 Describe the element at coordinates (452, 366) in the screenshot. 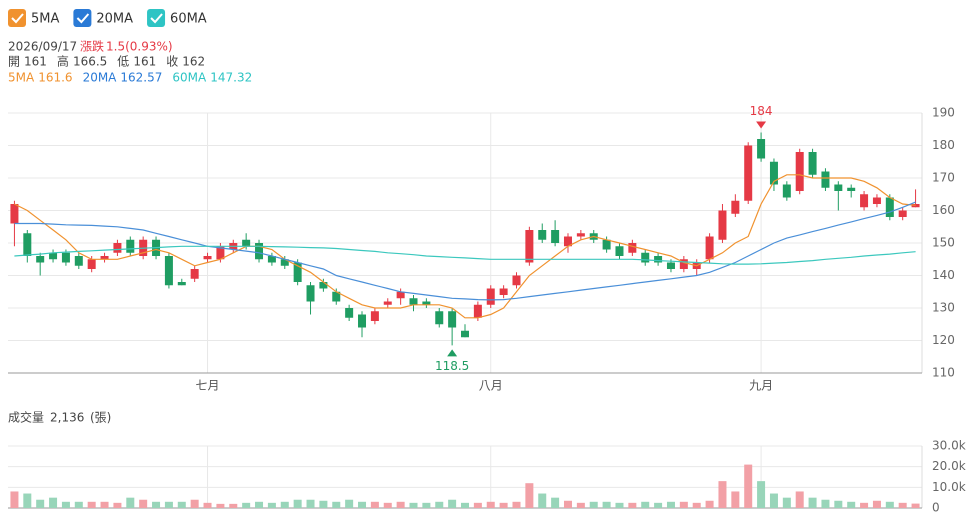

I see `min-label: 118.5` at that location.